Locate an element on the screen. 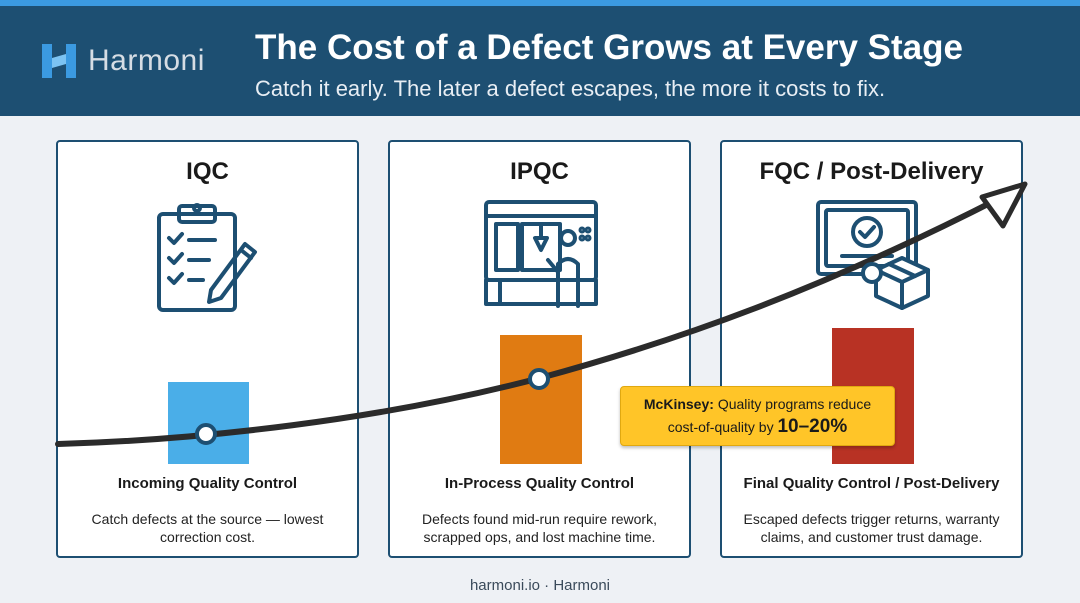  callout-text: Quality programs reduce is located at coordinates (794, 404).